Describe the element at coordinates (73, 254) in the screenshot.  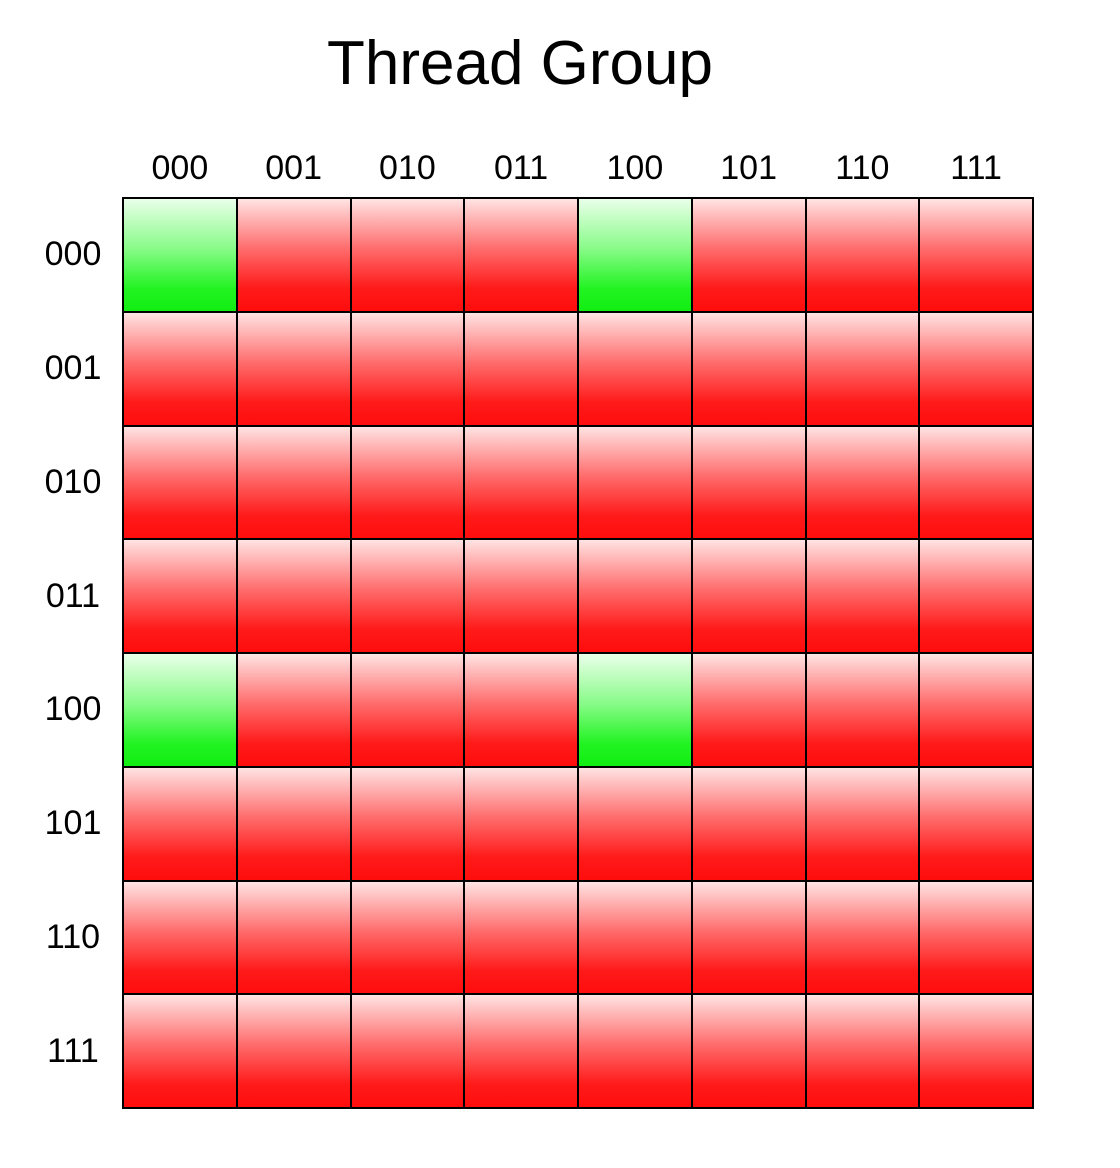
I see `row-label: 000` at that location.